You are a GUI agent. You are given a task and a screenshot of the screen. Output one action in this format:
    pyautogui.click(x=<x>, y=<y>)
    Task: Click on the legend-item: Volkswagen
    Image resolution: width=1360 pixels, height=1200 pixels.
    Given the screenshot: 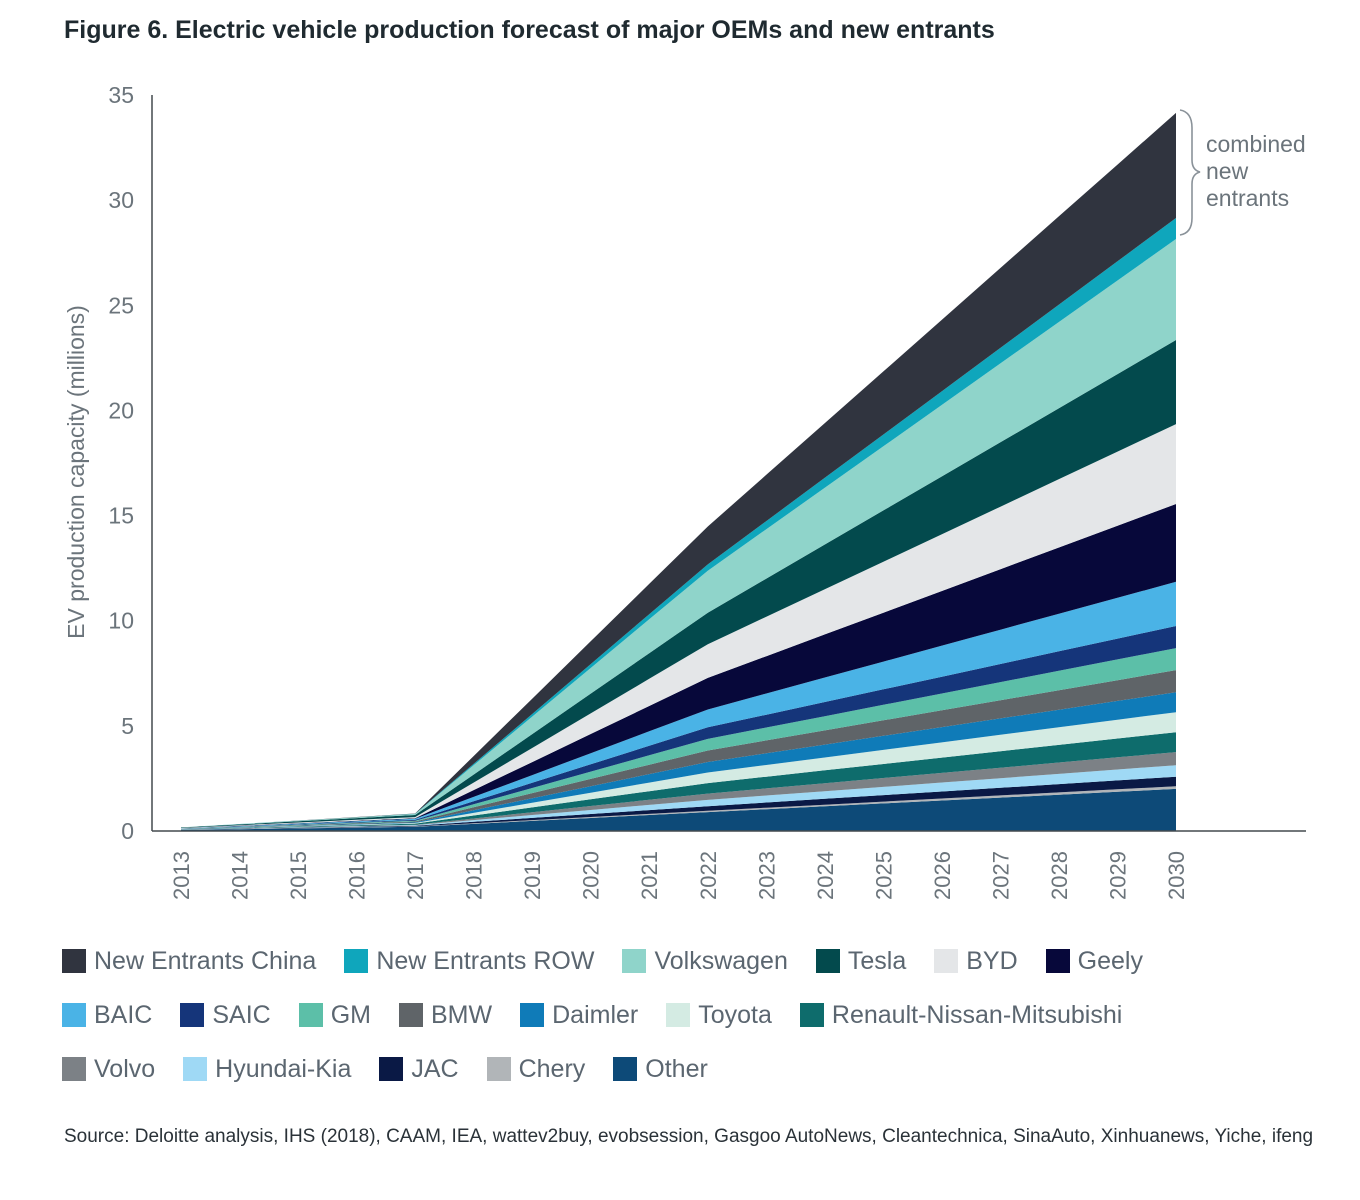 What is the action you would take?
    pyautogui.click(x=705, y=961)
    